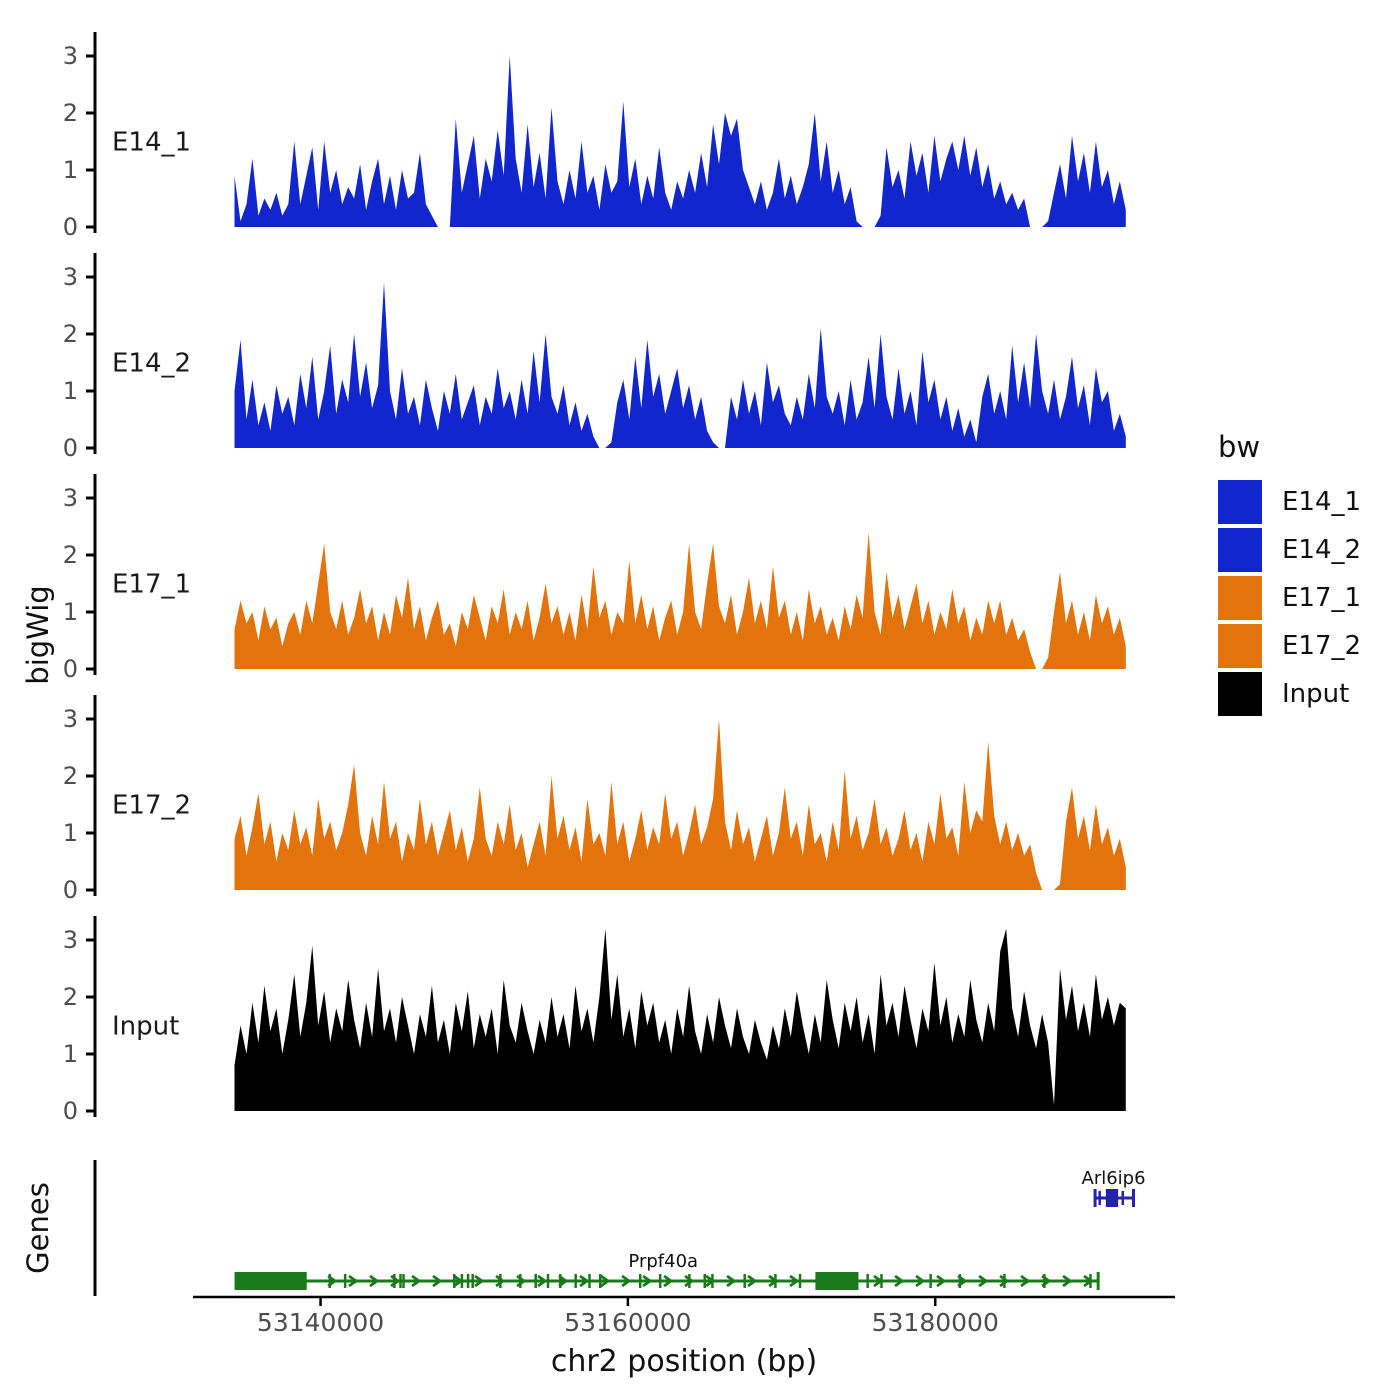  What do you see at coordinates (1322, 646) in the screenshot?
I see `legend-label: E17_2` at bounding box center [1322, 646].